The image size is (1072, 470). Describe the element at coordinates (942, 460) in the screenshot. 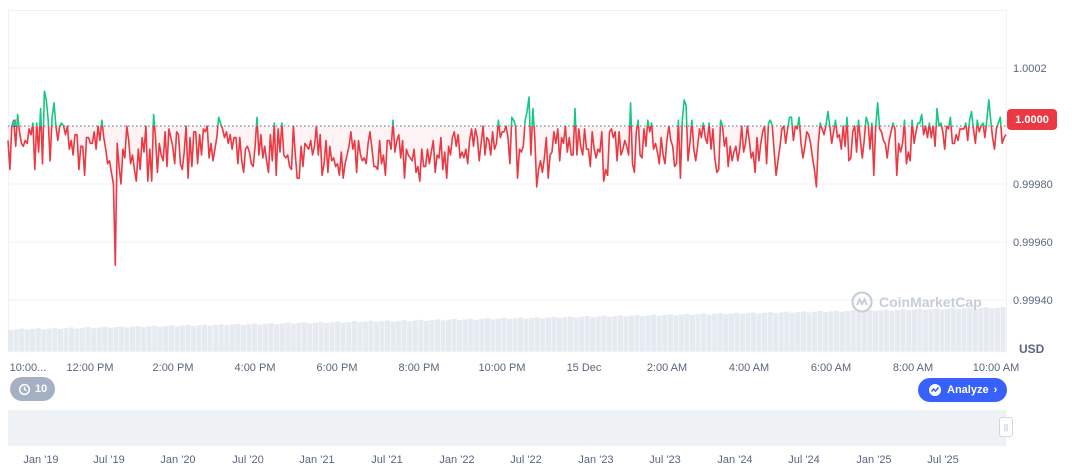

I see `navigator-tick-label: Jul '25` at that location.